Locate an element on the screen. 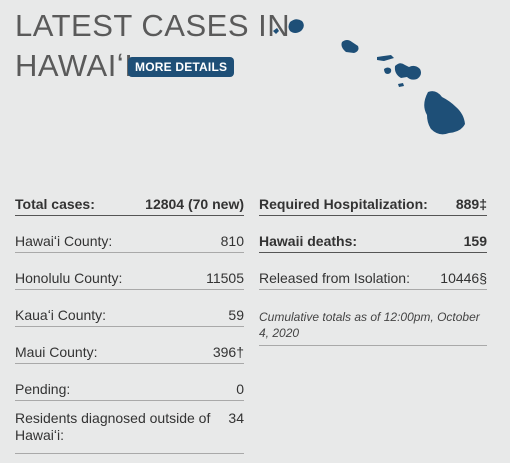 The width and height of the screenshot is (510, 463). row-label: Honolulu County: is located at coordinates (69, 278).